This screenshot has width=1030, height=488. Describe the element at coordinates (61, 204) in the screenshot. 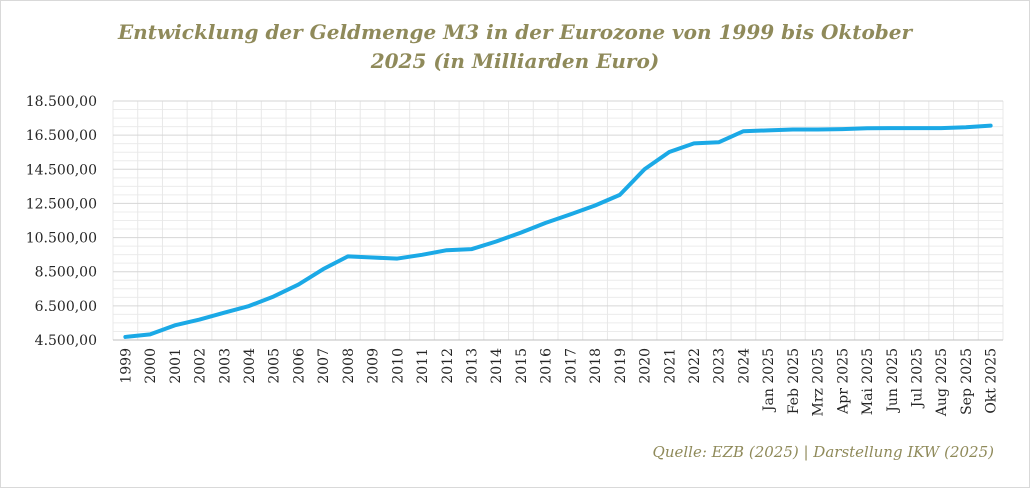

I see `y-tick-label: 12.500,00` at that location.